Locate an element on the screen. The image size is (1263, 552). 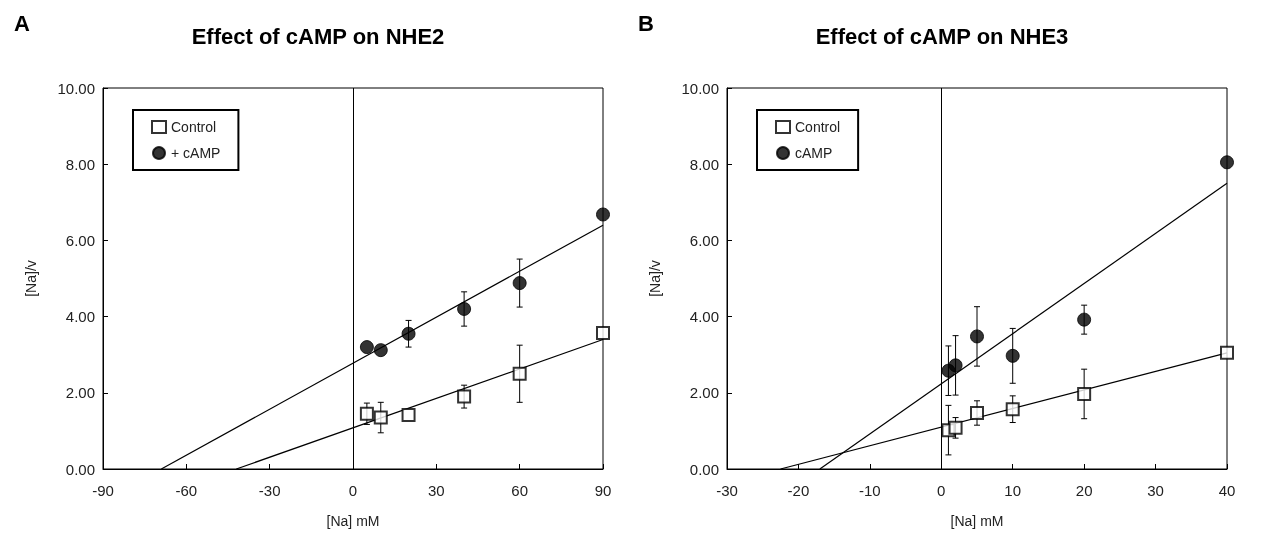
chart-title: Effect of cAMP on NHE2 is located at coordinates (318, 36).